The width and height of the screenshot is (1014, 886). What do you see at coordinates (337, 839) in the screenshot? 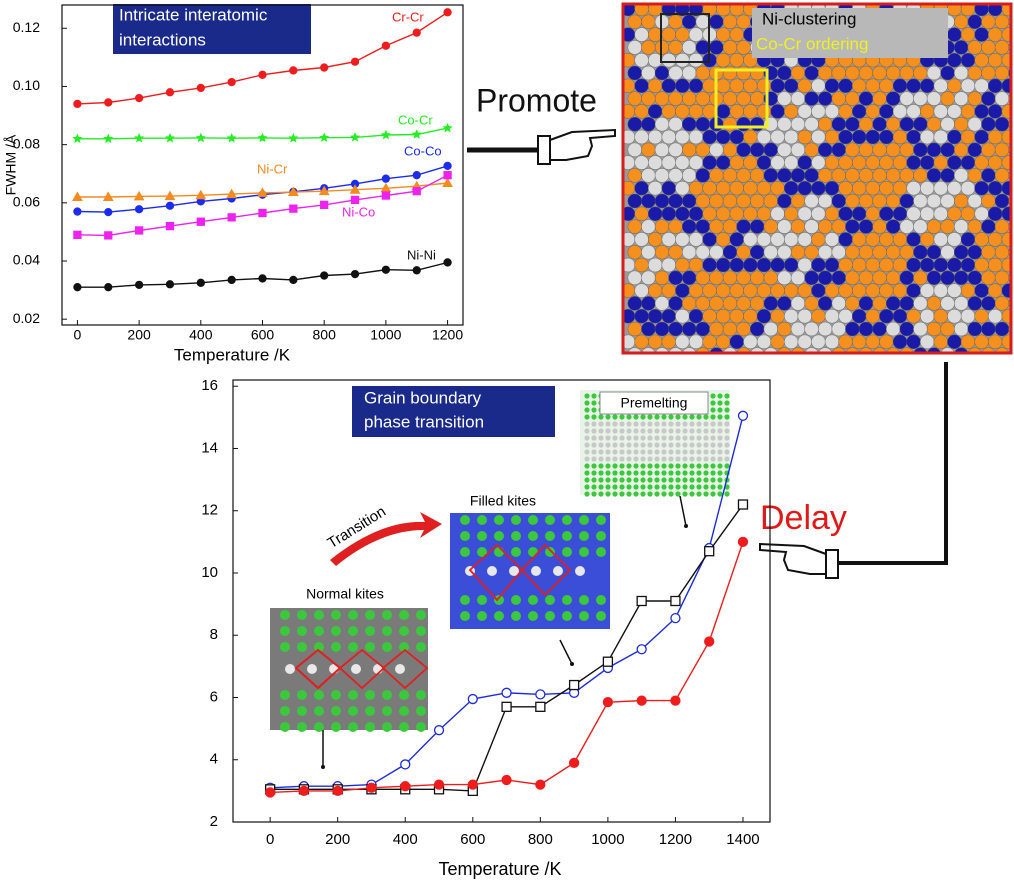
I see `x-tick-label: 200` at bounding box center [337, 839].